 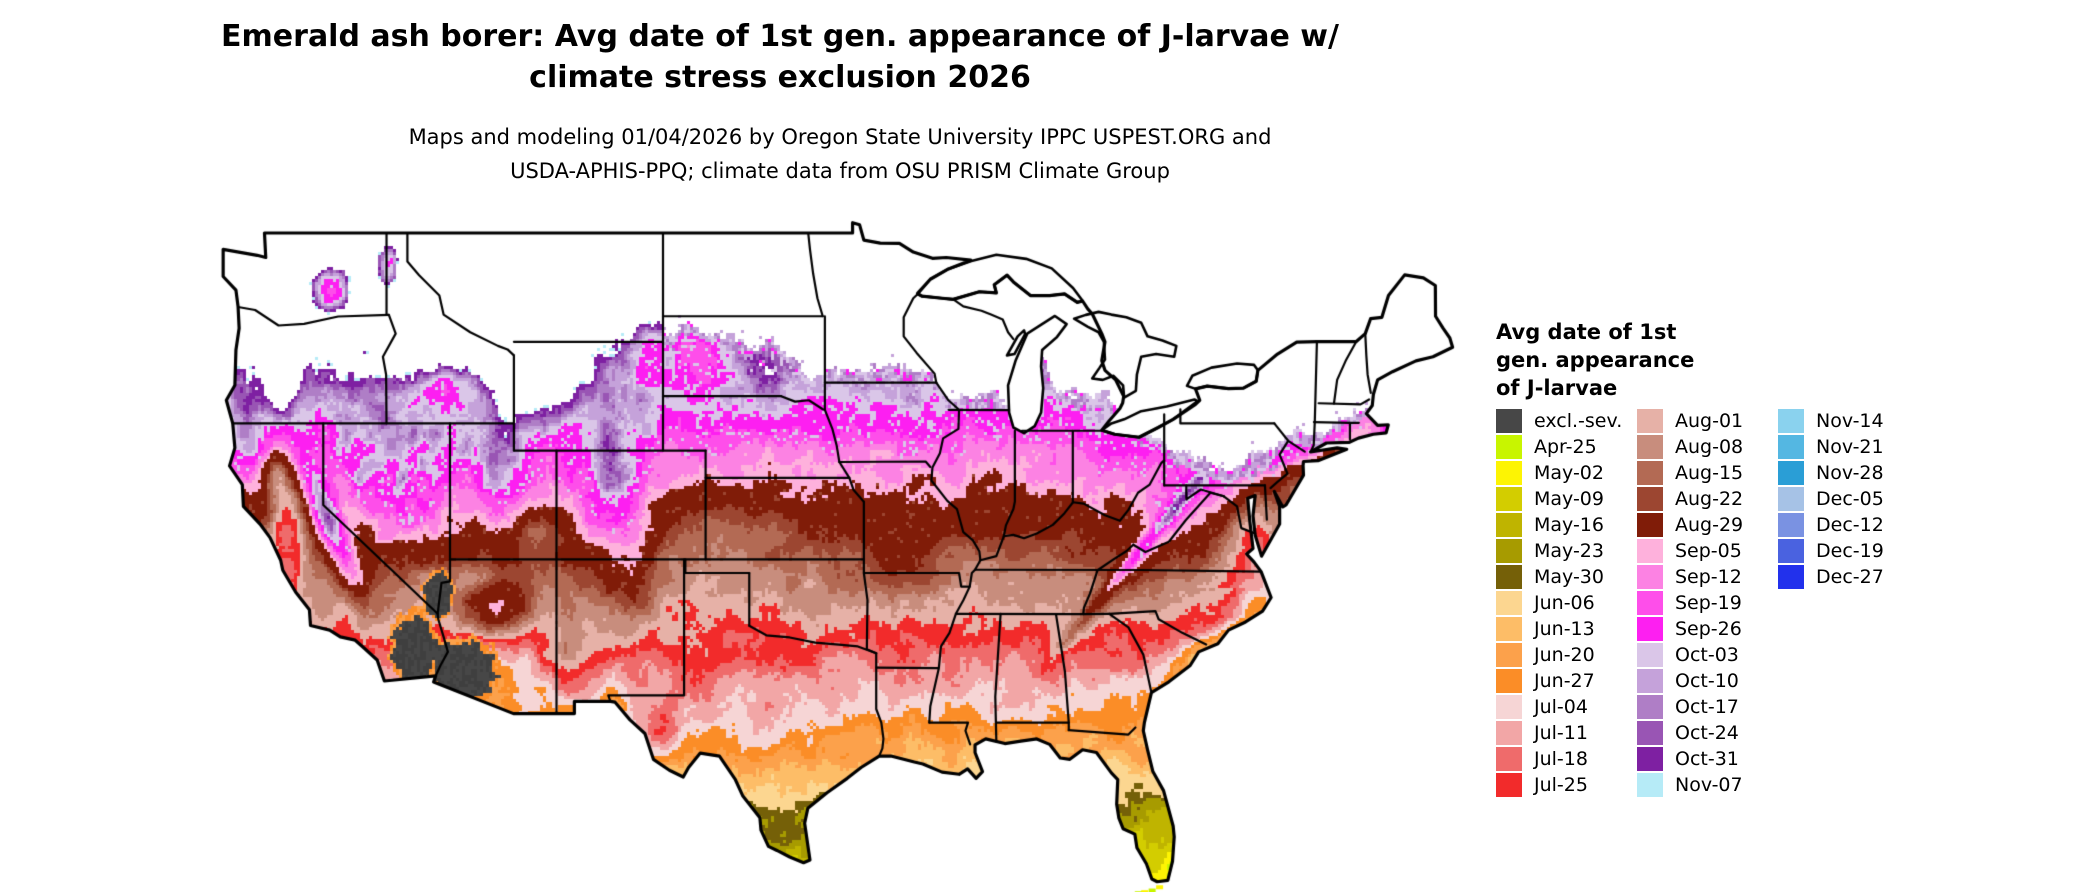 I want to click on legend-item: Jun-13, so click(x=1559, y=629).